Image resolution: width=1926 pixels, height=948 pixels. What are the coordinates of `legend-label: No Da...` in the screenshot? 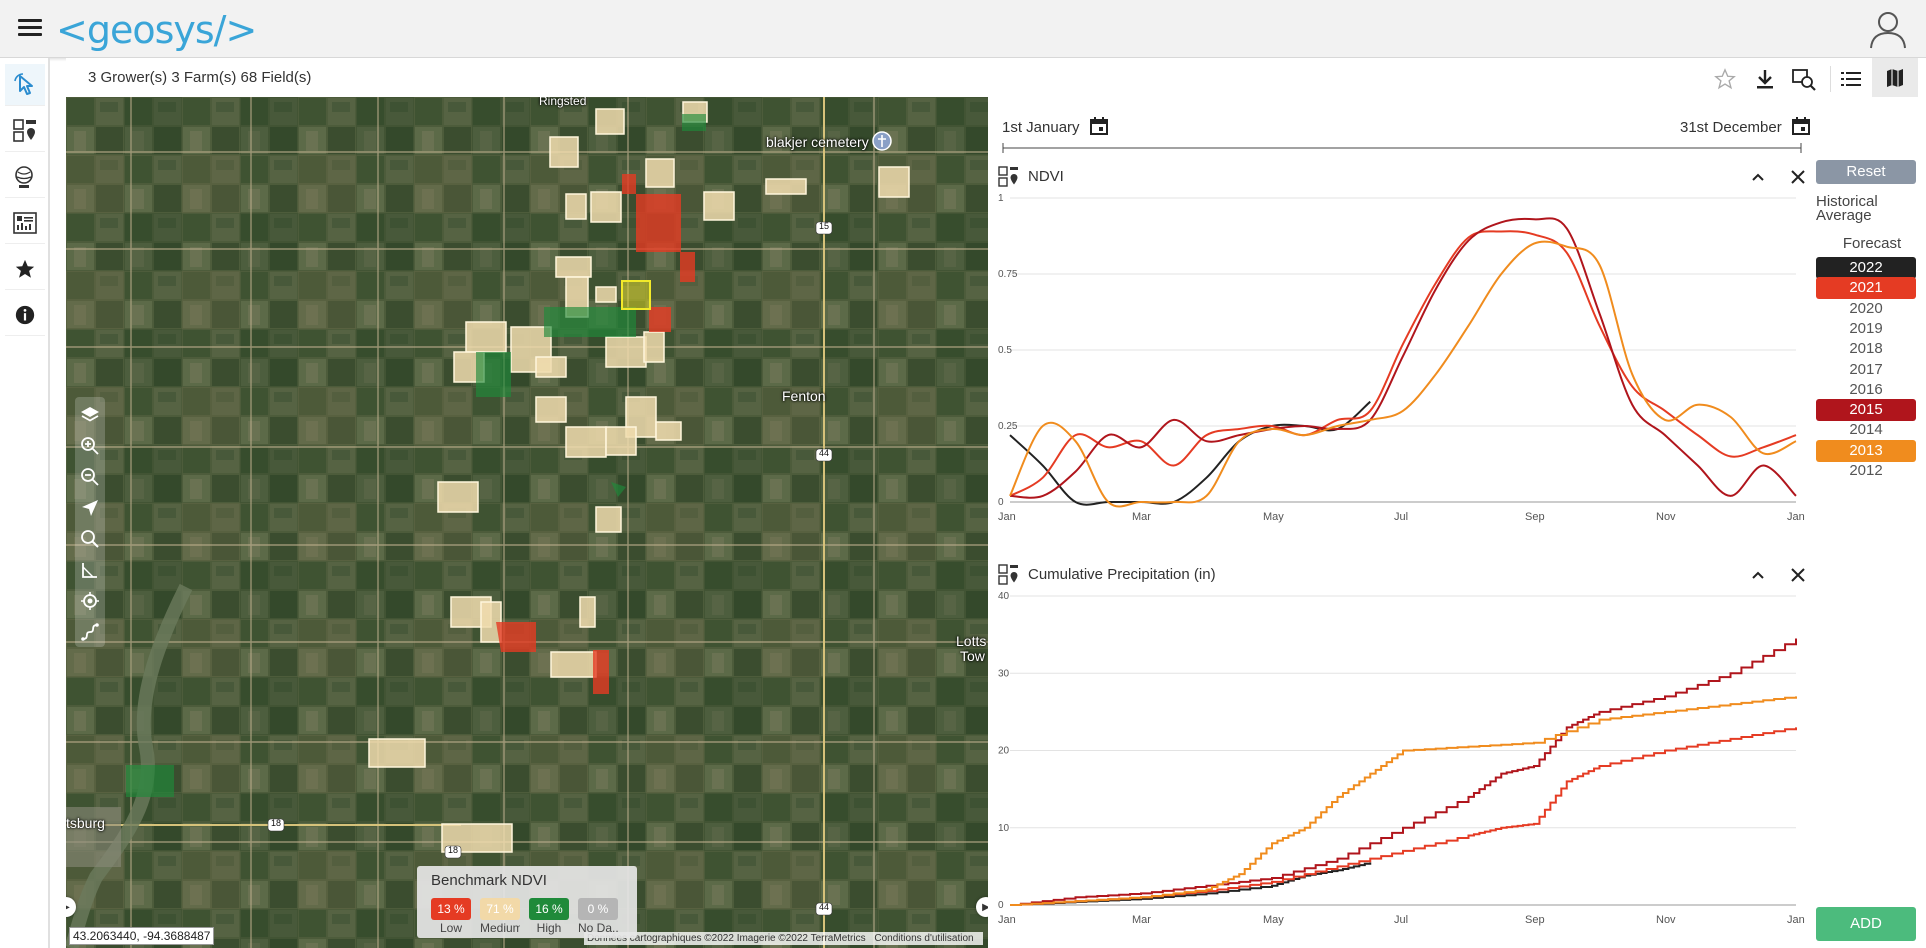 It's located at (598, 928).